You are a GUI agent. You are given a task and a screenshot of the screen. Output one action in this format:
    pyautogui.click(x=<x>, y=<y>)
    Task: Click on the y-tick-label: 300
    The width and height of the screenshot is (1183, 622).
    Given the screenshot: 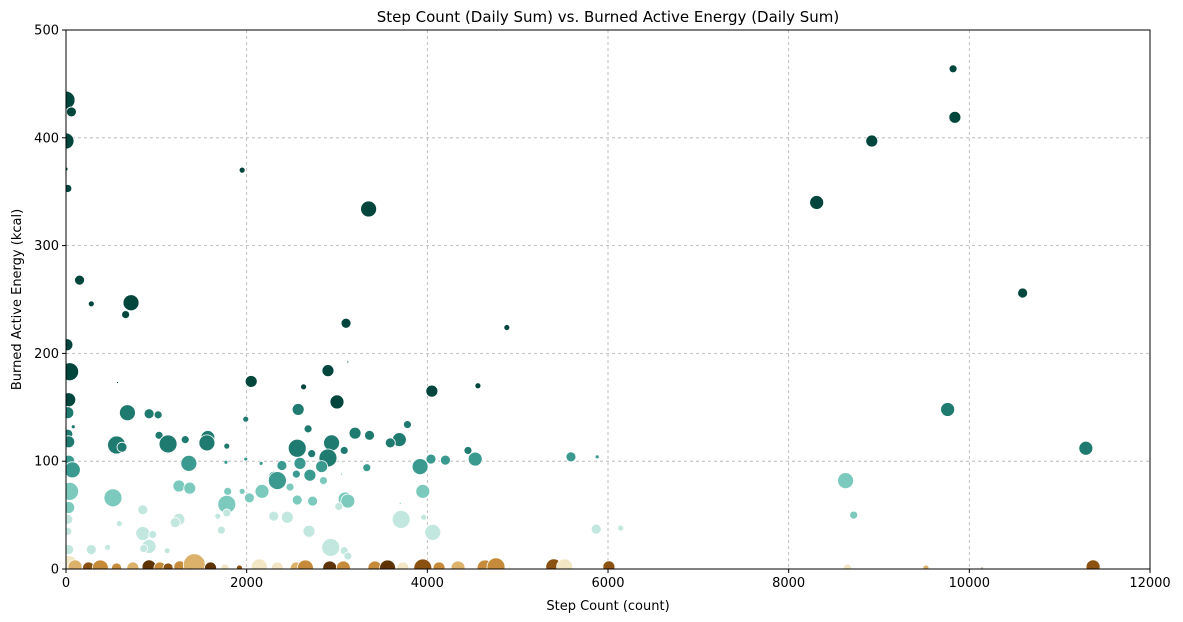 What is the action you would take?
    pyautogui.click(x=46, y=246)
    